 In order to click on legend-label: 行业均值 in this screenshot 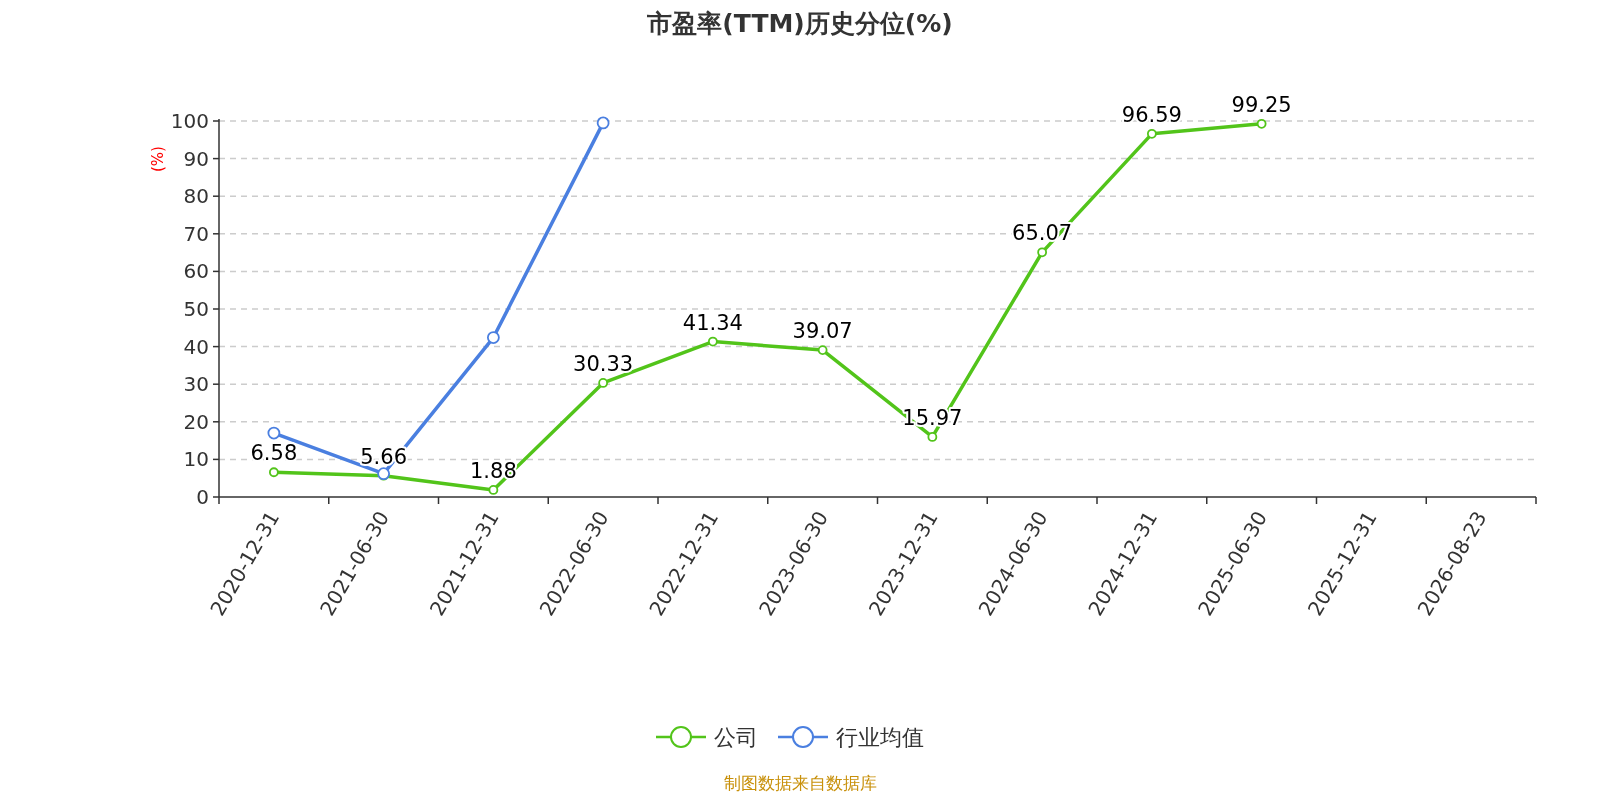, I will do `click(880, 737)`.